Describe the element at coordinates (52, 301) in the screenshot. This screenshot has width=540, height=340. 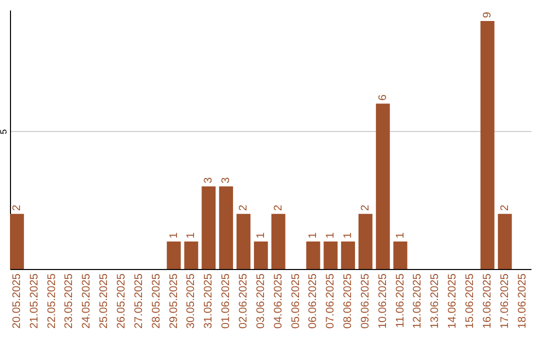
I see `x-tick-label: 22.05.2025` at that location.